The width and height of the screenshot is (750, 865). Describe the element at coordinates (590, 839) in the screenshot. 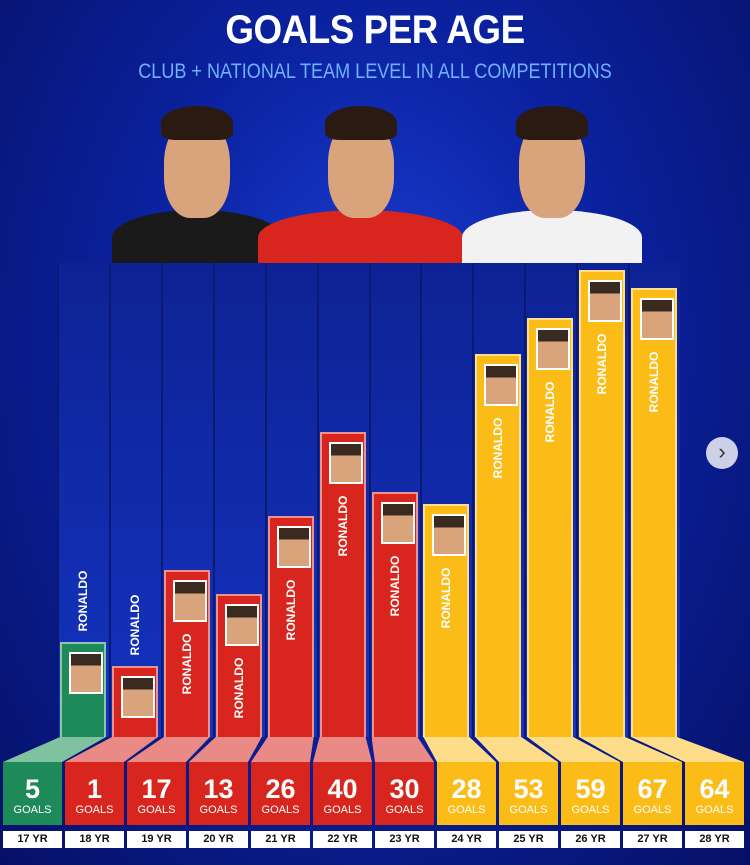

I see `x-tick-label: 26 YR` at that location.